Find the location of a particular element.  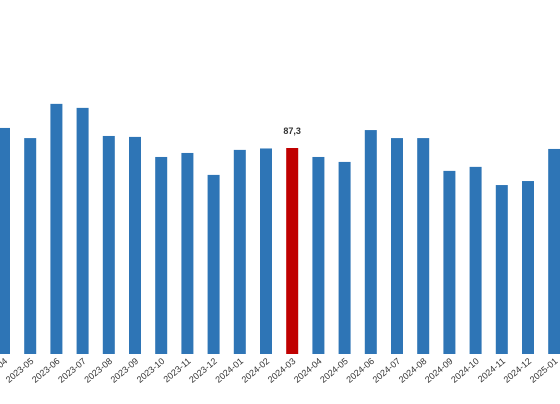

x-tick-label: 2024-11 is located at coordinates (491, 370).